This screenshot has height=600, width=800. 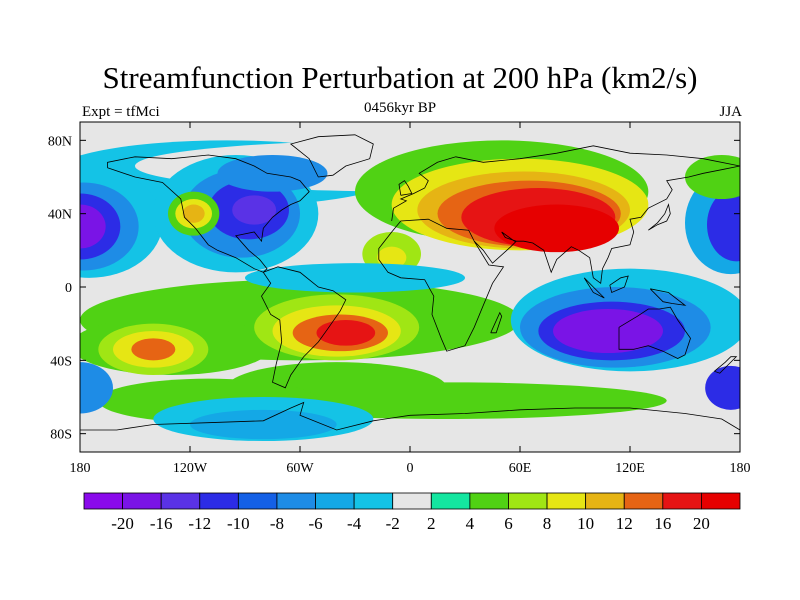 What do you see at coordinates (354, 523) in the screenshot?
I see `colorbar-label-6: -4` at bounding box center [354, 523].